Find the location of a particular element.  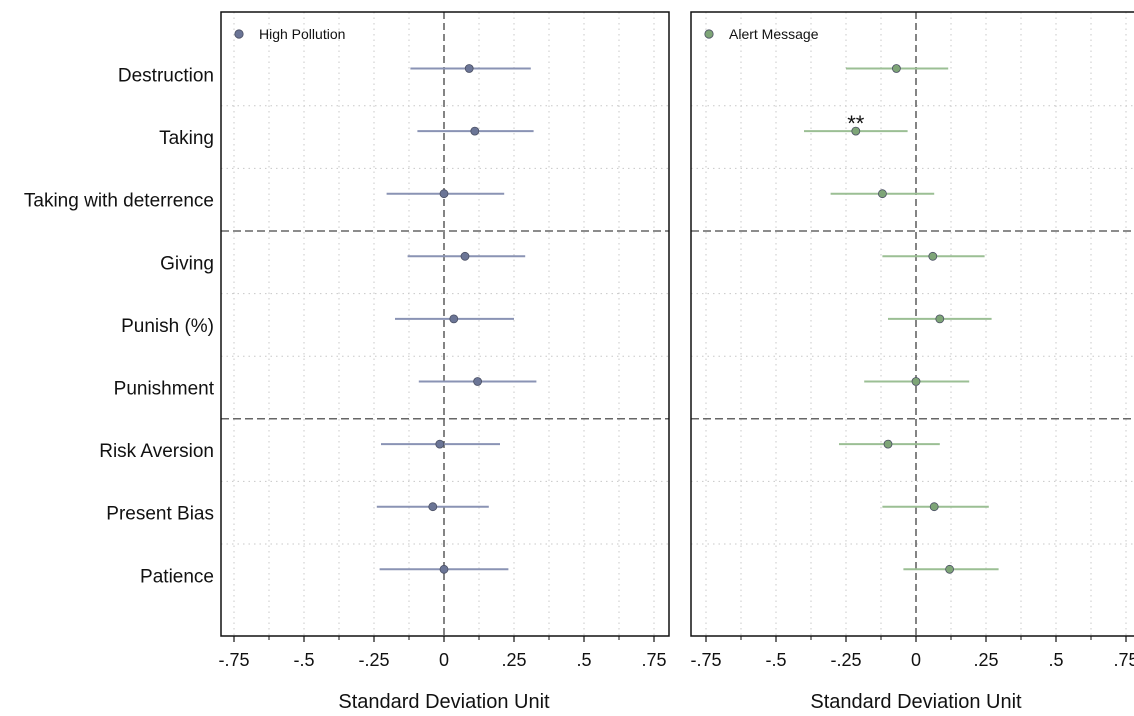

category-label-0: Destruction is located at coordinates (166, 76).